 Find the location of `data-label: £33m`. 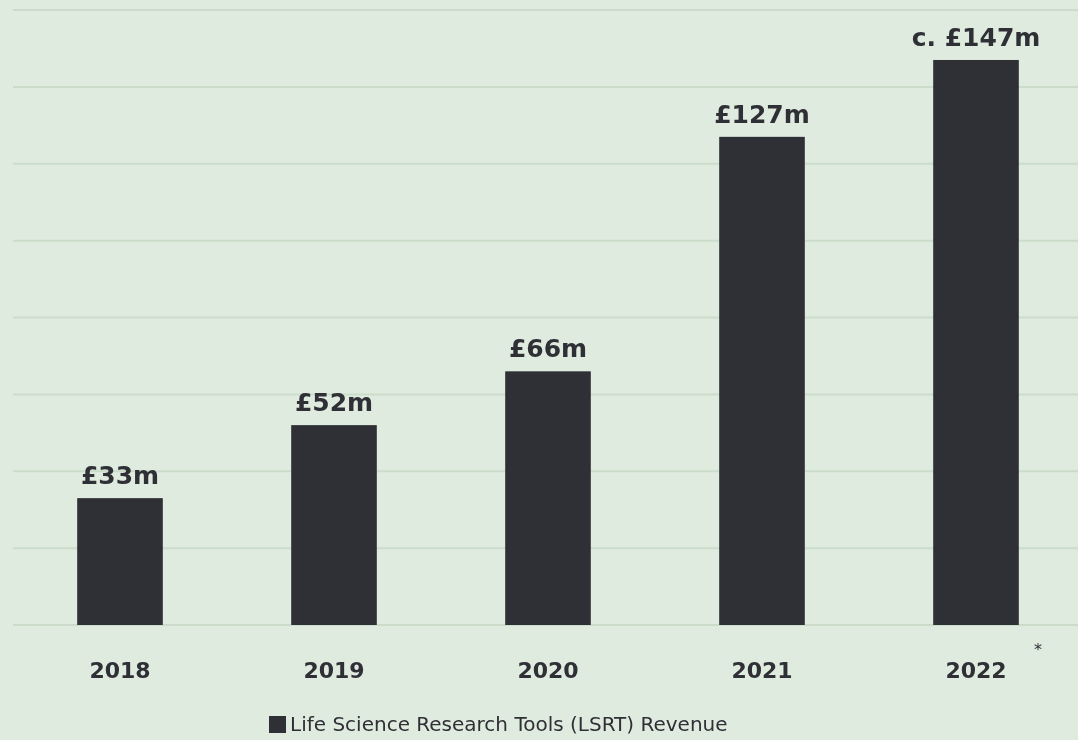

data-label: £33m is located at coordinates (120, 476).